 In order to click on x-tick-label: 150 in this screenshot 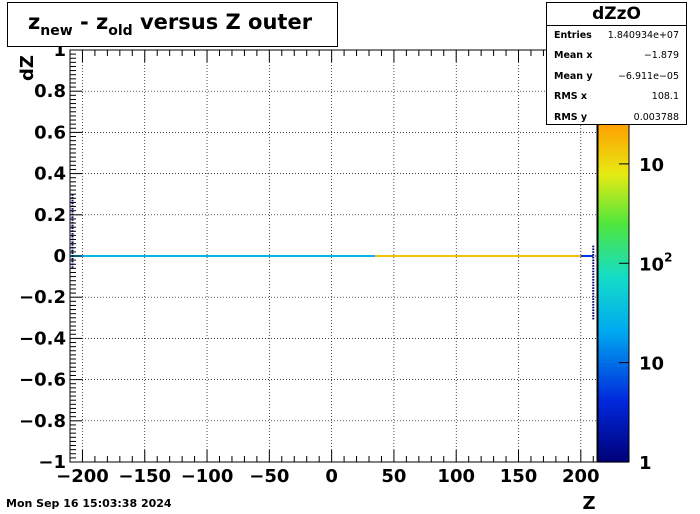, I will do `click(519, 476)`.